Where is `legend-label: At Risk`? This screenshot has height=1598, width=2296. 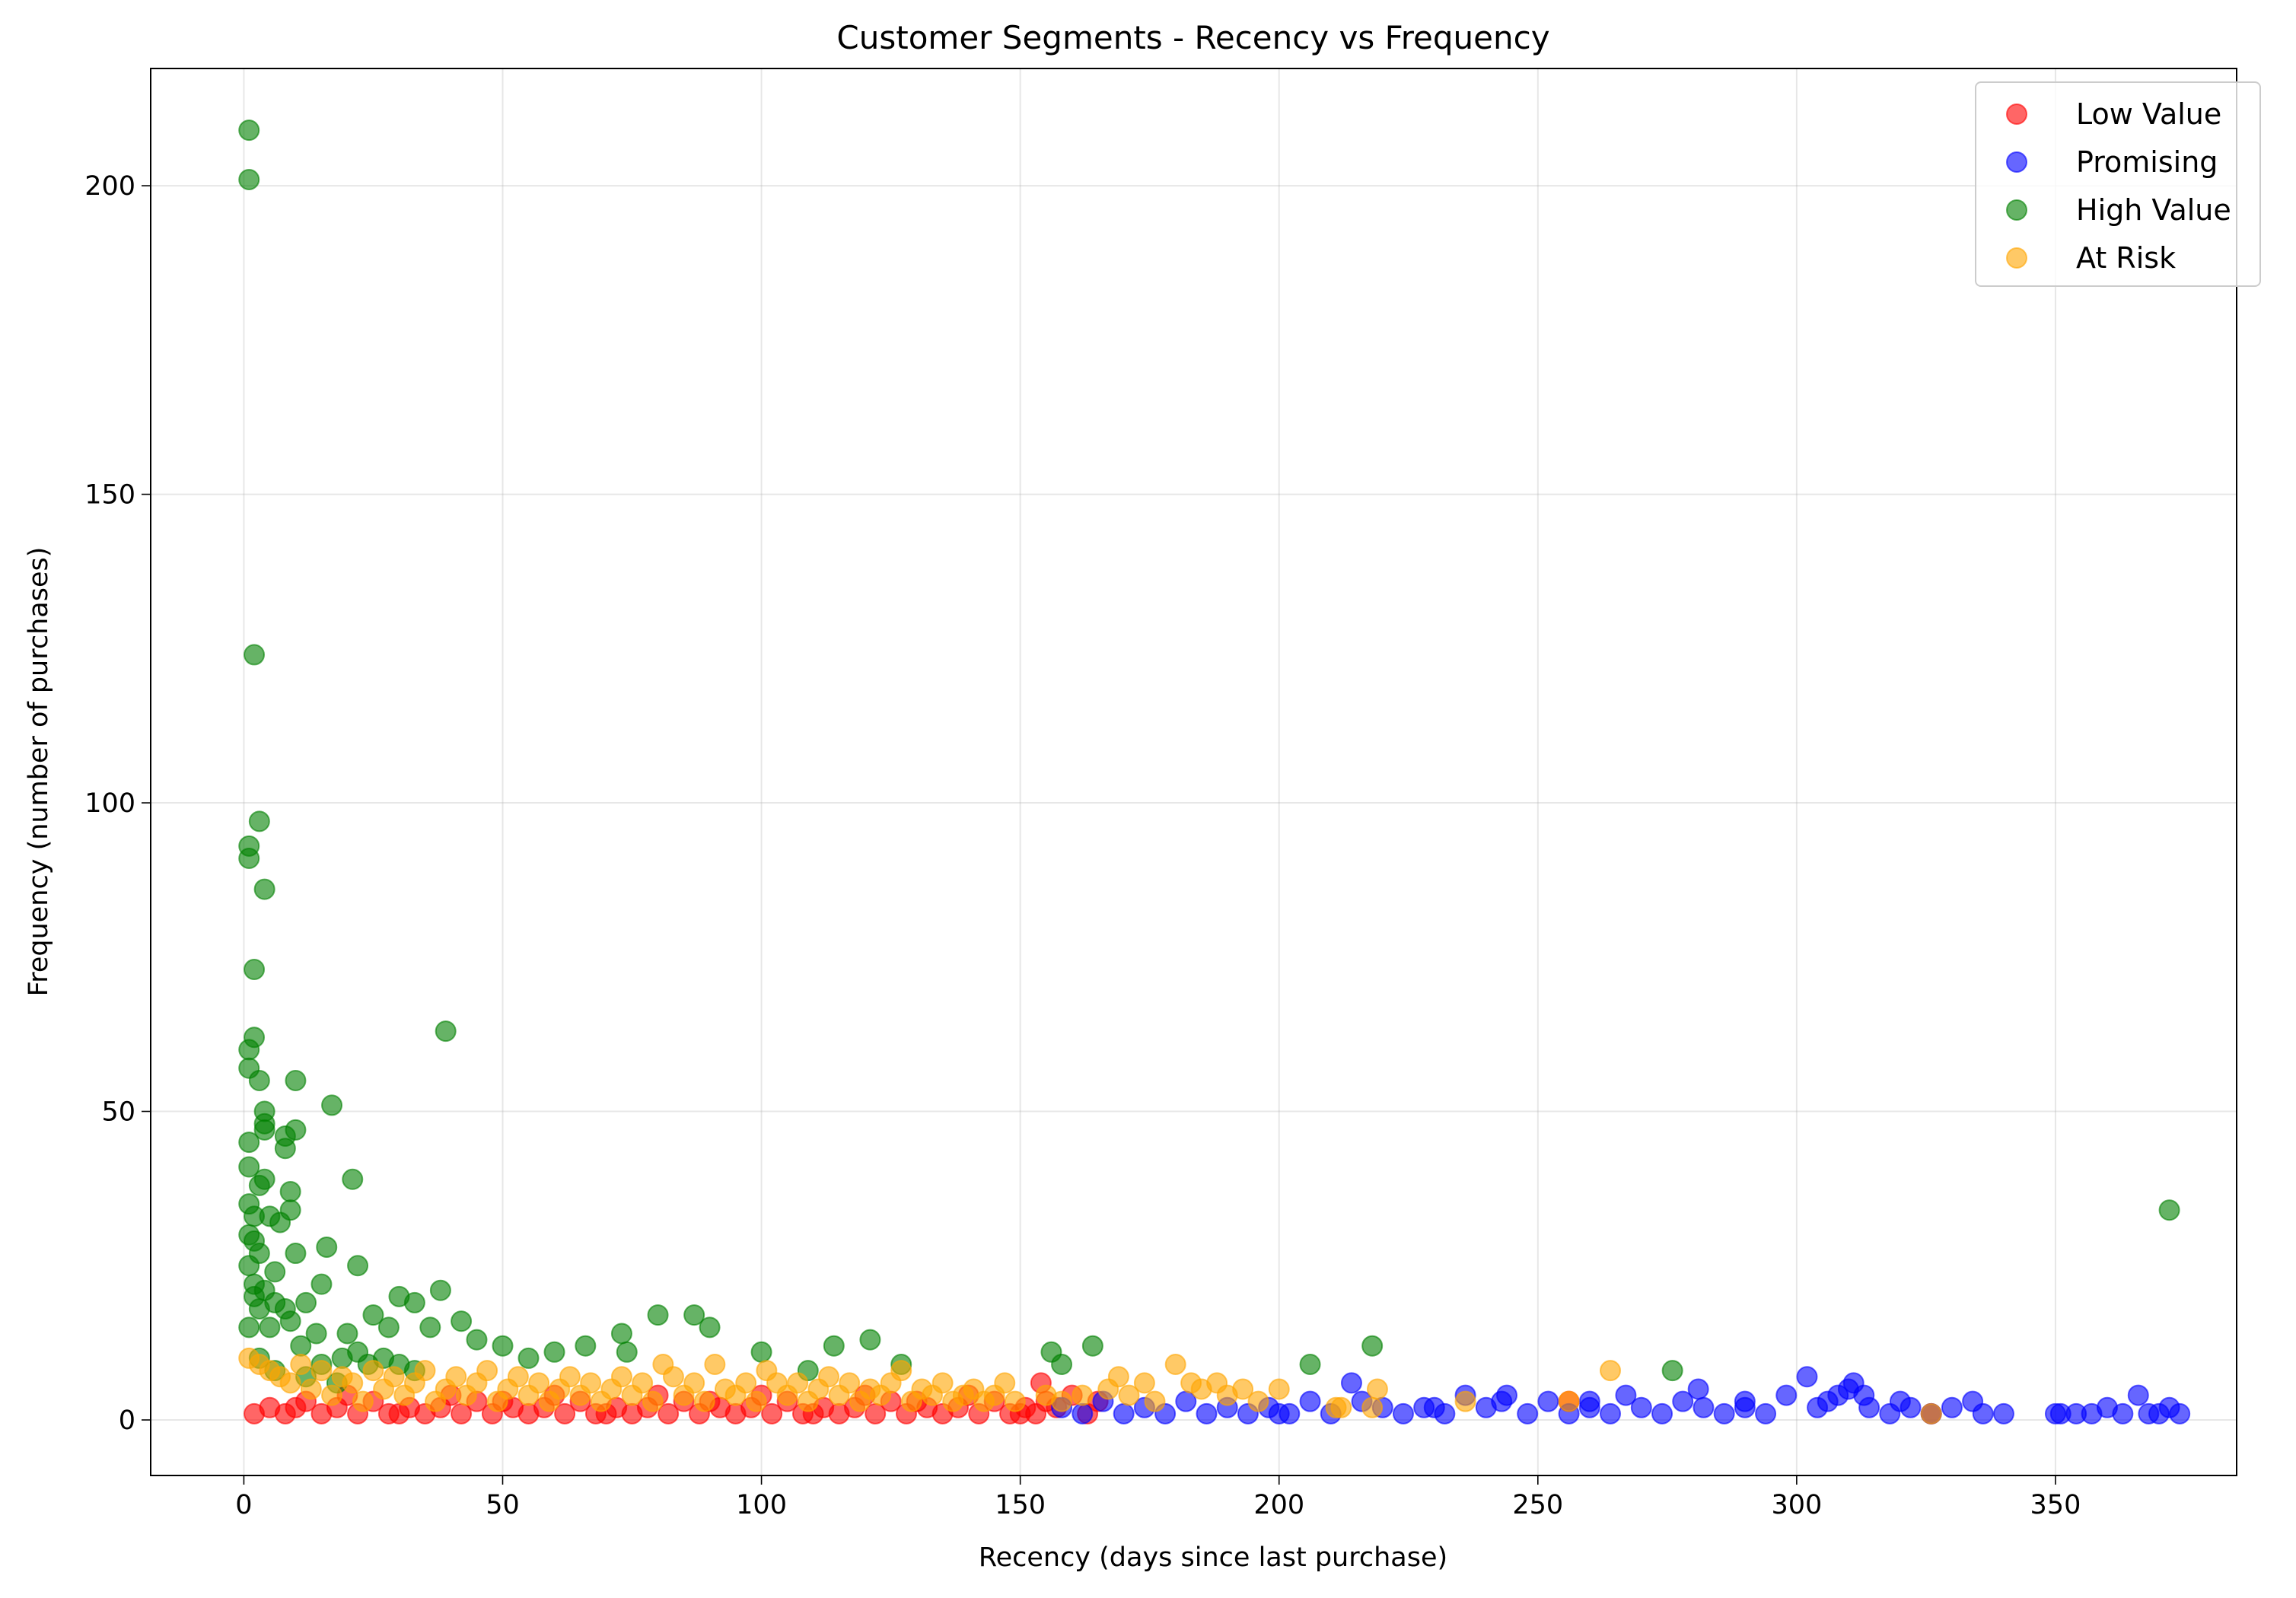
legend-label: At Risk is located at coordinates (2126, 258).